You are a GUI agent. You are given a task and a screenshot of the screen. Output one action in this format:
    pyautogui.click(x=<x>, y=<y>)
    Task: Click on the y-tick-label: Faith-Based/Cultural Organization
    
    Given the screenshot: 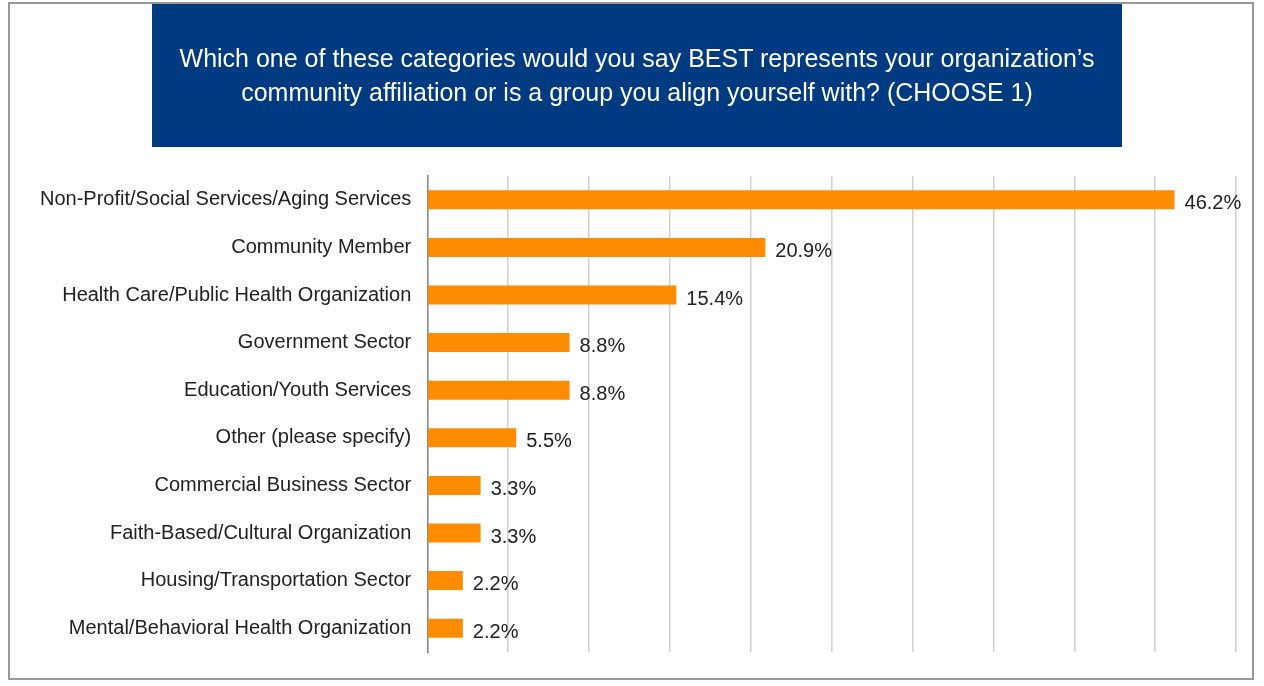 What is the action you would take?
    pyautogui.click(x=260, y=531)
    